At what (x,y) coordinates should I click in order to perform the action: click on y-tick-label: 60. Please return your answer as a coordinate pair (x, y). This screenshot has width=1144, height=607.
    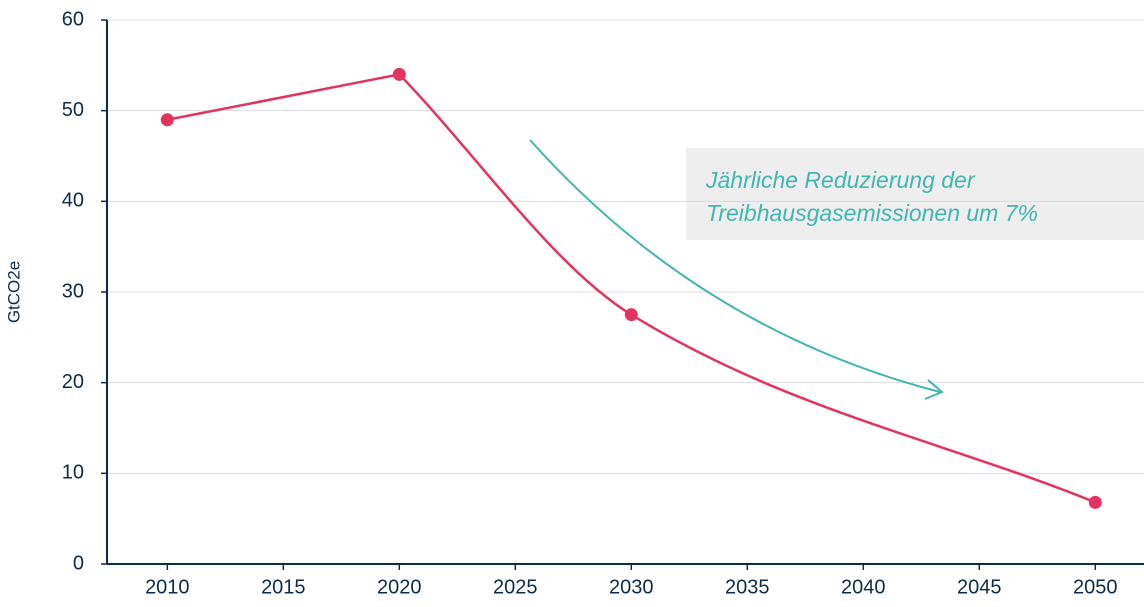
    Looking at the image, I should click on (73, 19).